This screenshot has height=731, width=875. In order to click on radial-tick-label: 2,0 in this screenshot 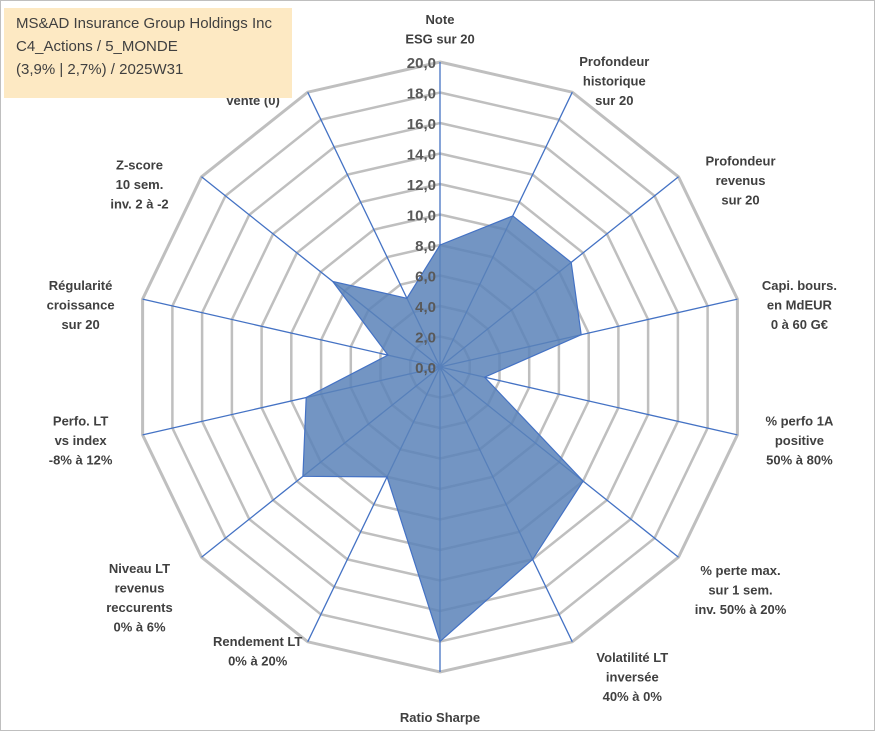, I will do `click(425, 338)`.